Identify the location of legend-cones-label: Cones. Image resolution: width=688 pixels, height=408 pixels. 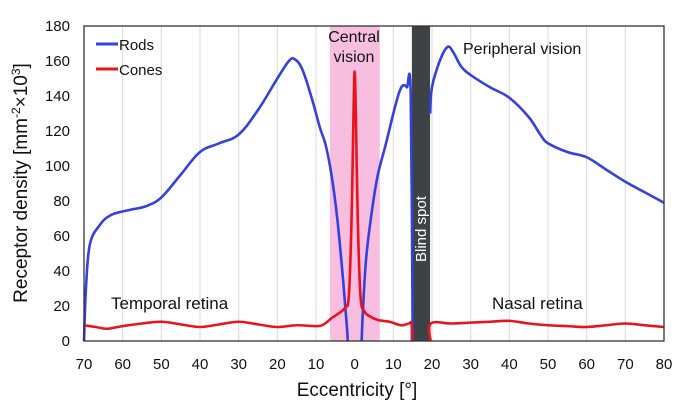
(140, 70).